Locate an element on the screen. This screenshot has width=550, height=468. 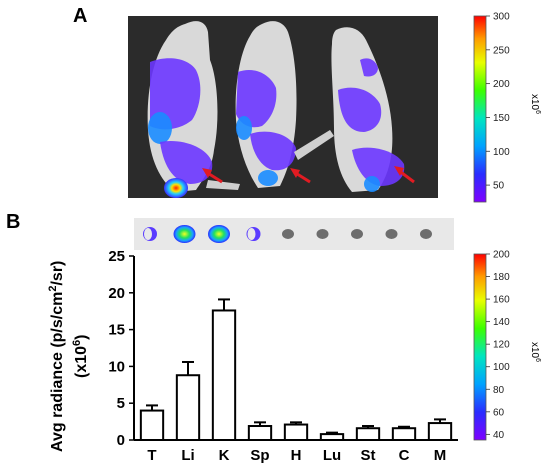
bar-M is located at coordinates (440, 431).